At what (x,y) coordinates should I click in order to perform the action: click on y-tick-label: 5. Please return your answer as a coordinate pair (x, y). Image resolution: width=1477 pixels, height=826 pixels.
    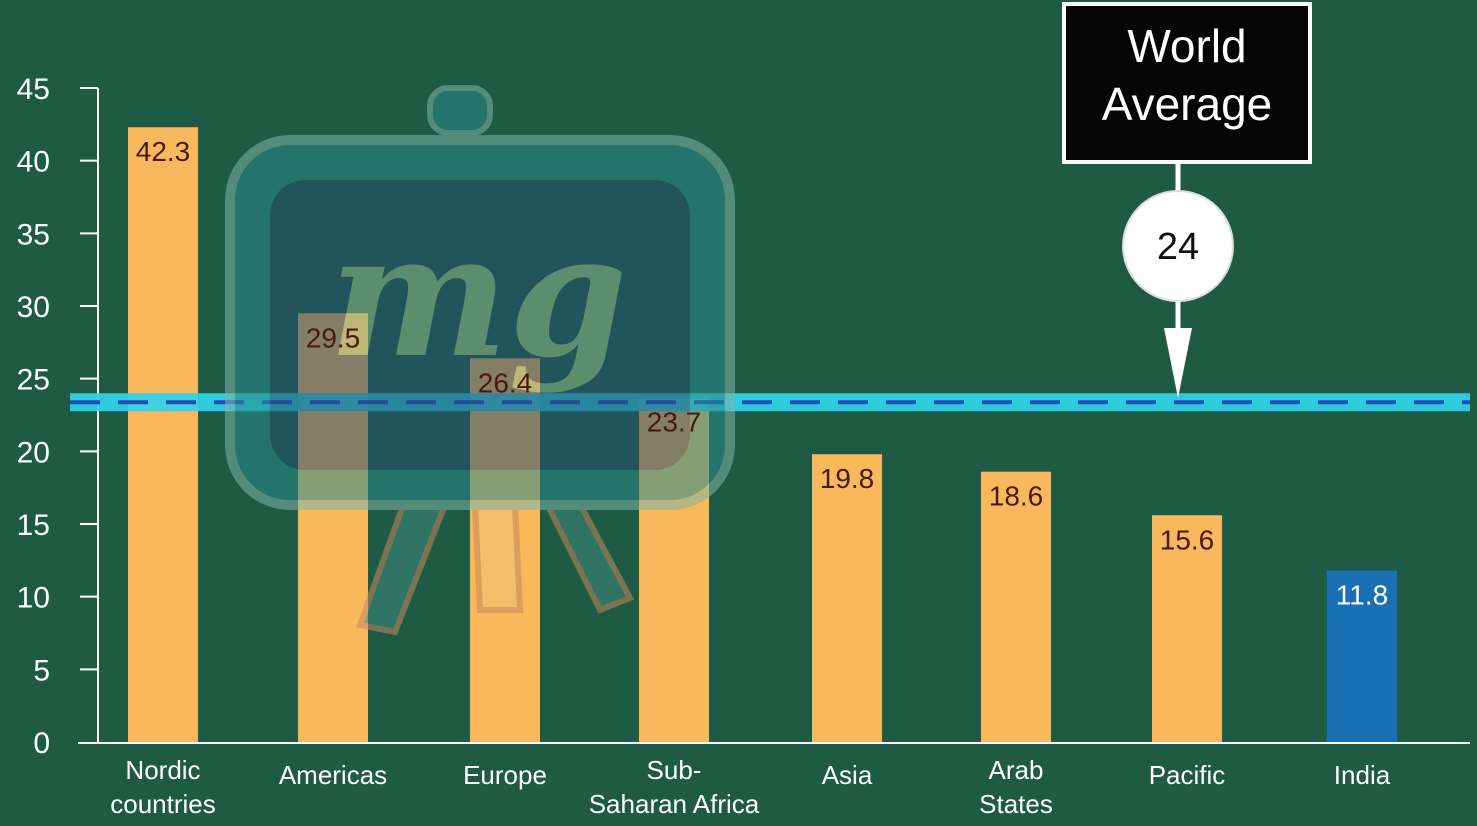
    Looking at the image, I should click on (41, 670).